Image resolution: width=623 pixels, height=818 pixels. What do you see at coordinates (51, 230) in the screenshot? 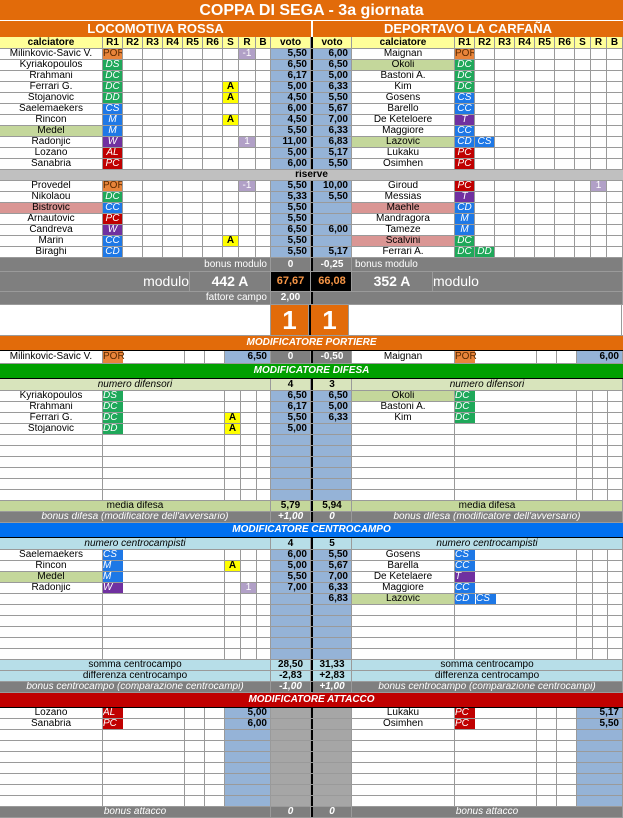
I see `player-name: Candreva` at bounding box center [51, 230].